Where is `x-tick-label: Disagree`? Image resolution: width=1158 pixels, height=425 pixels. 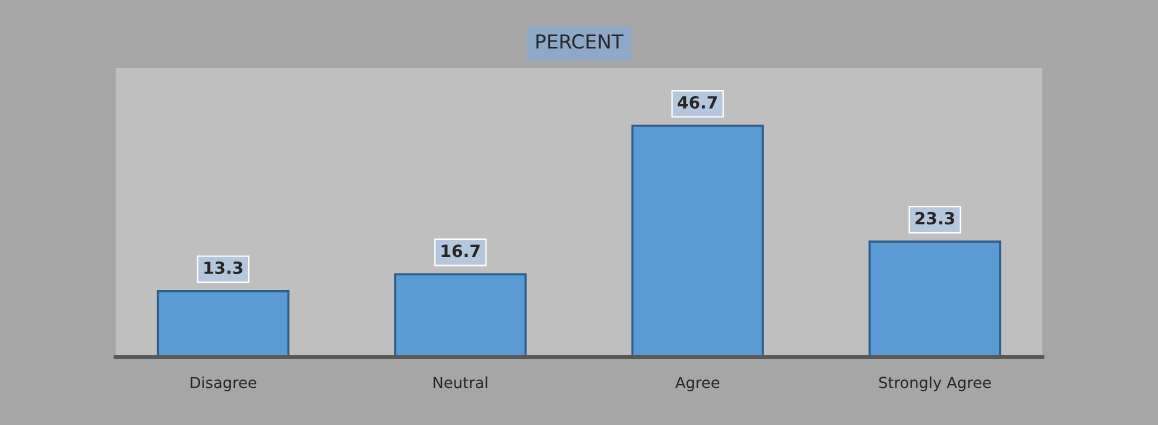
x-tick-label: Disagree is located at coordinates (223, 384).